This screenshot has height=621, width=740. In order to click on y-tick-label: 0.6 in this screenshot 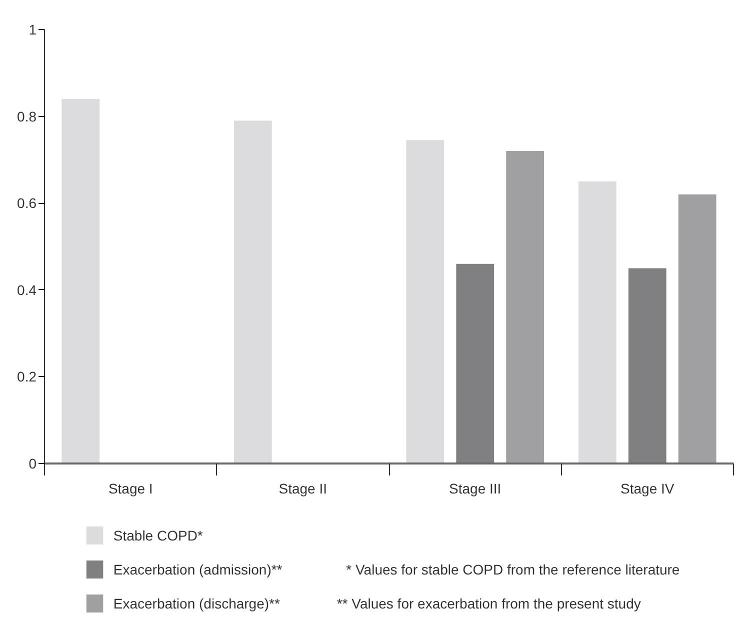, I will do `click(27, 203)`.